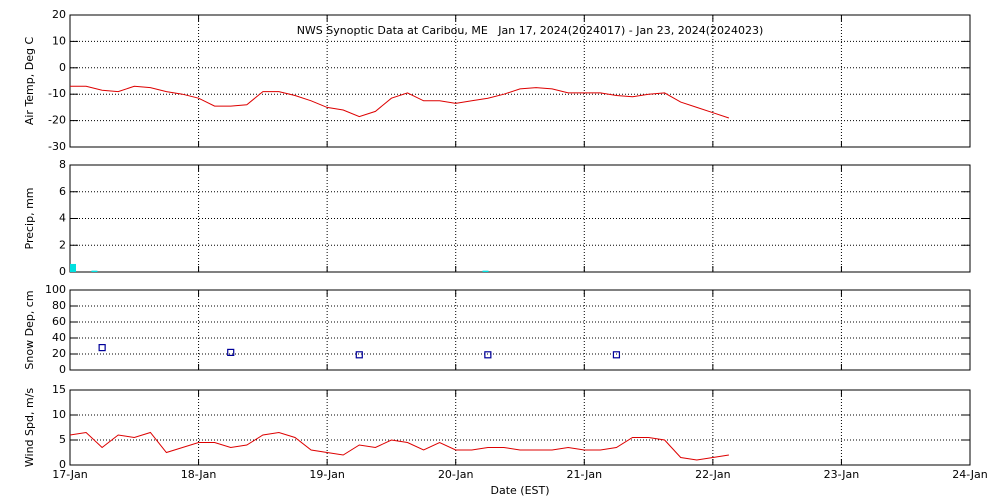  What do you see at coordinates (456, 474) in the screenshot?
I see `x-tick-label: 20-Jan` at bounding box center [456, 474].